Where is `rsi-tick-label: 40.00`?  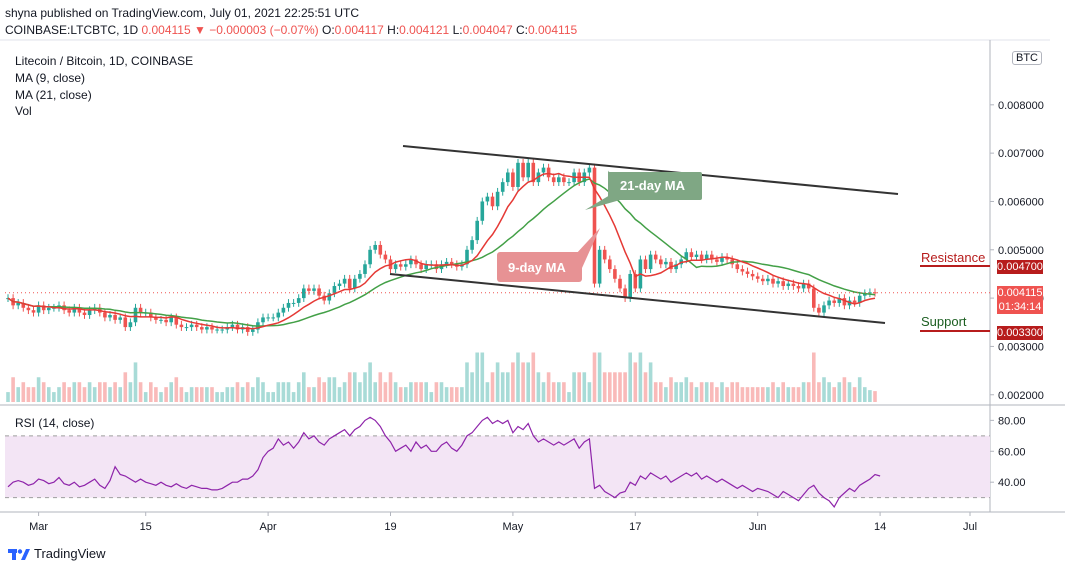
rsi-tick-label: 40.00 is located at coordinates (1012, 483).